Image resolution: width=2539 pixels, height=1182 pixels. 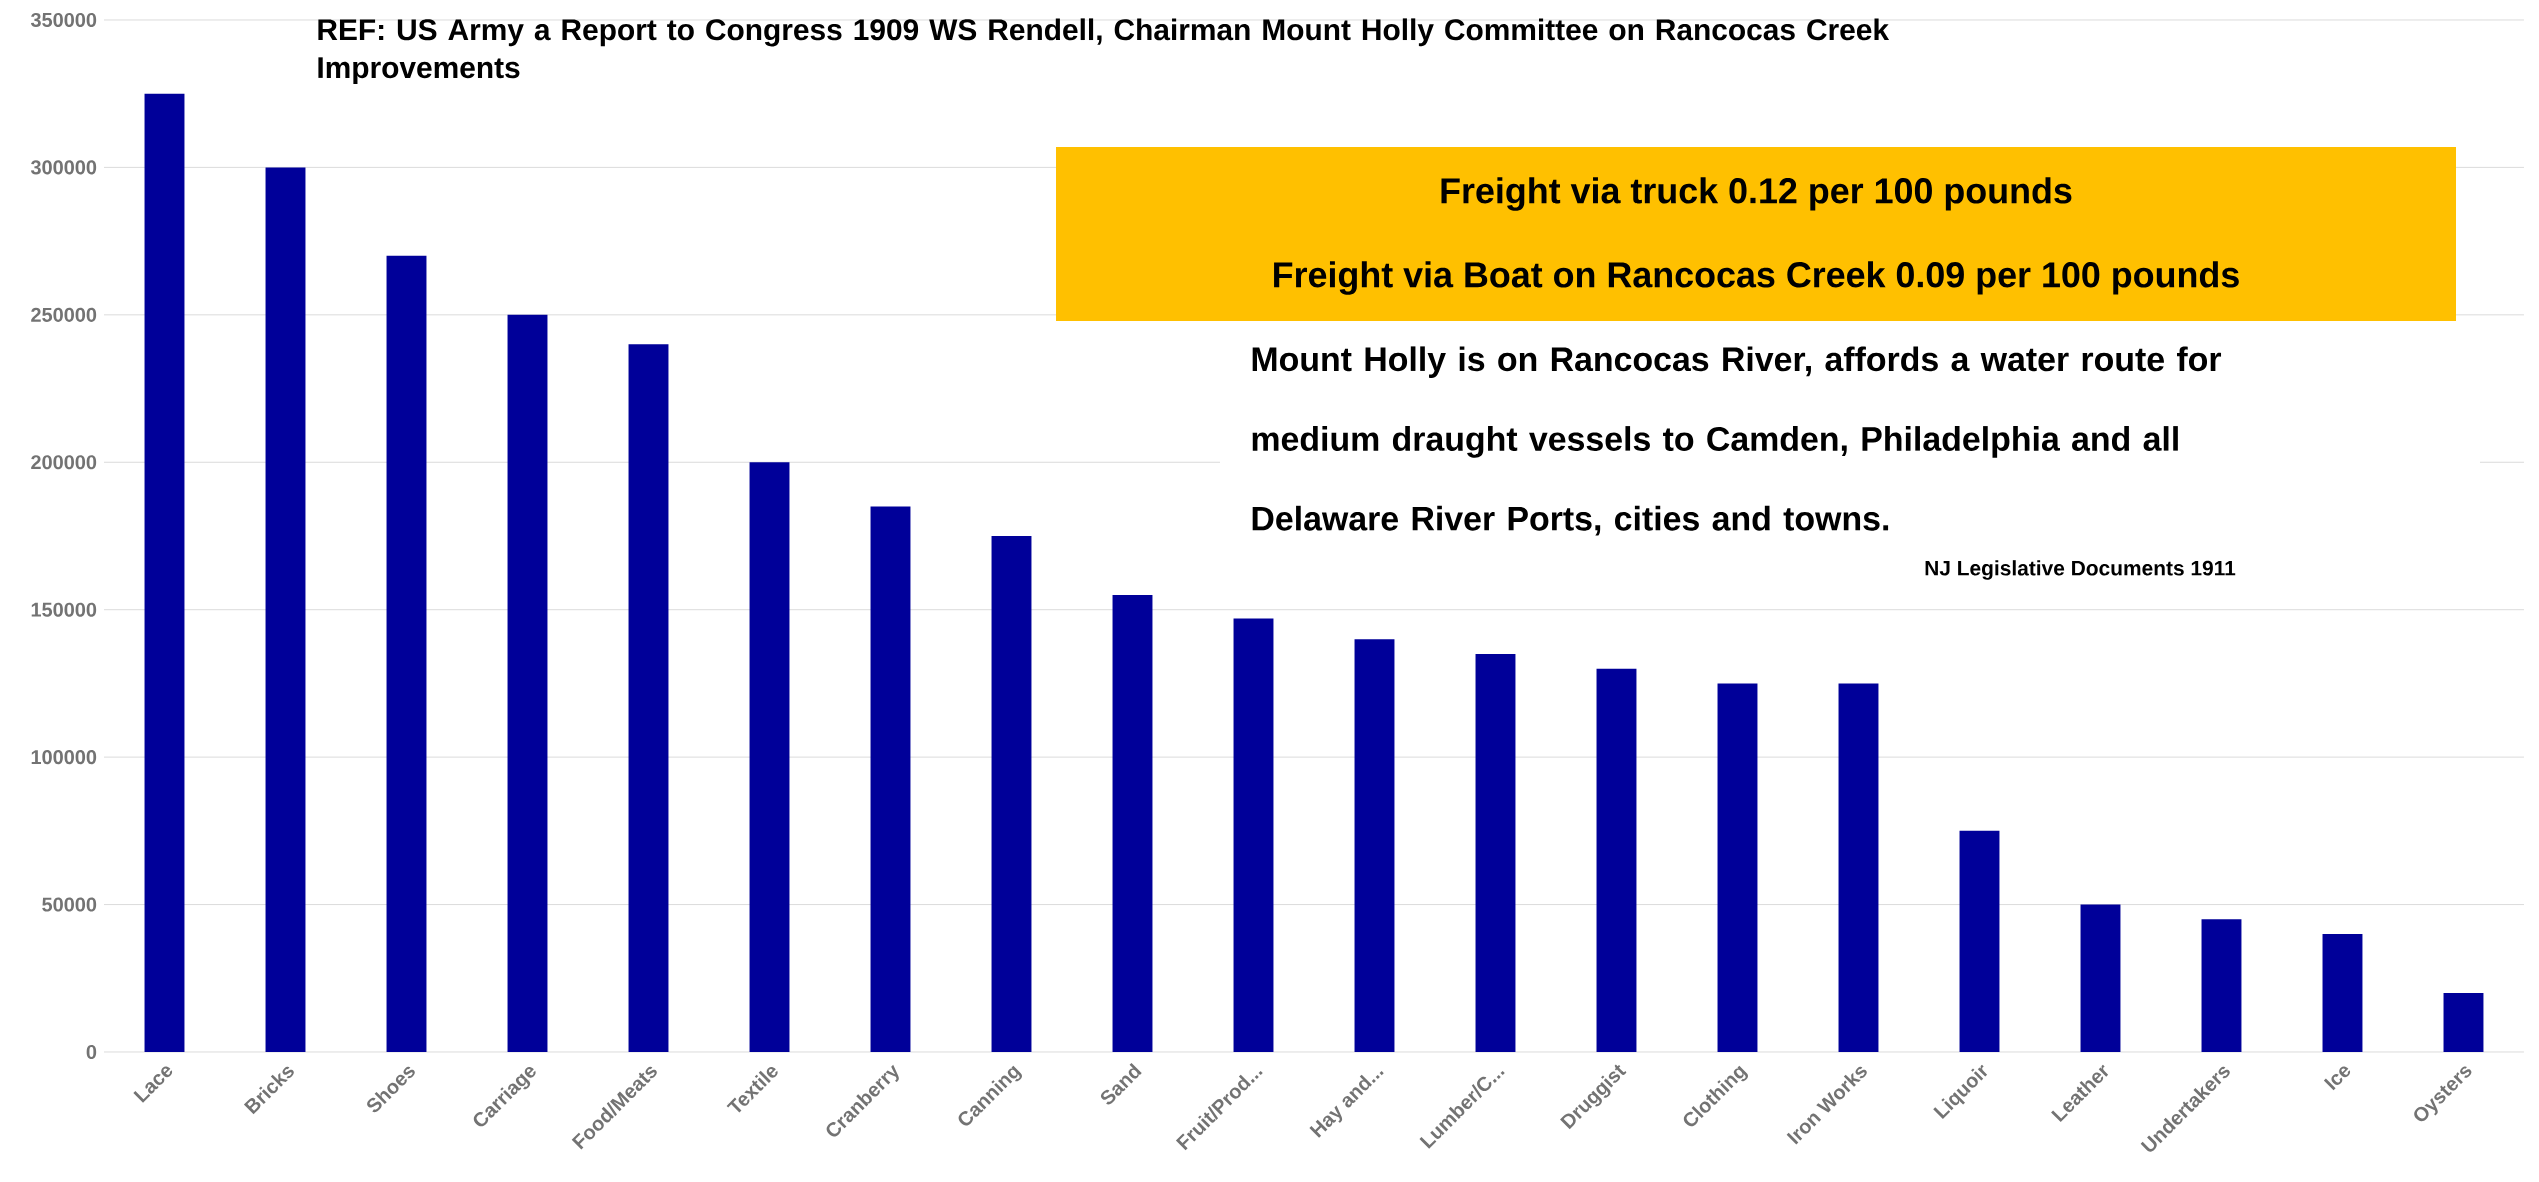 I want to click on annotation: Freight via truck 0.12 per 100 pounds, so click(x=1756, y=194).